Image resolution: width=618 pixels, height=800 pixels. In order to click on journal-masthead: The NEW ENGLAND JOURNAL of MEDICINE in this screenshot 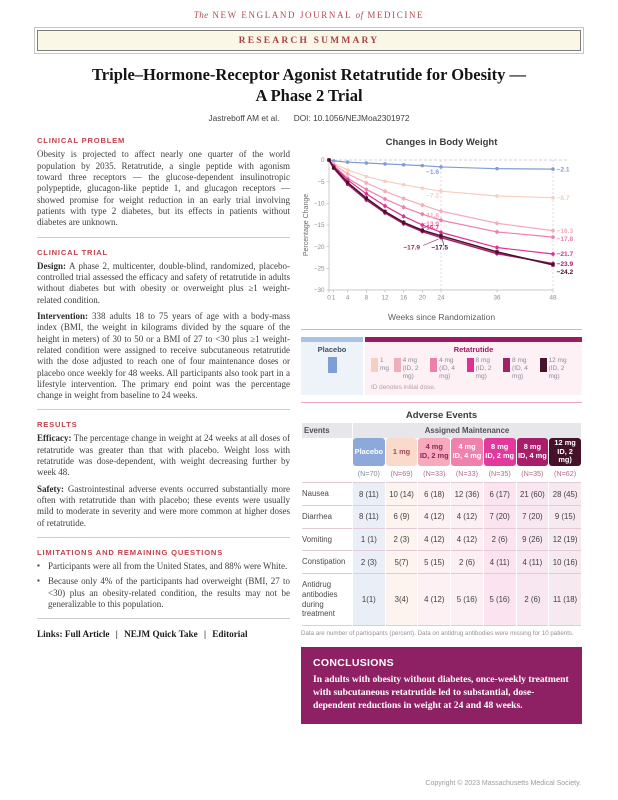, I will do `click(309, 10)`.